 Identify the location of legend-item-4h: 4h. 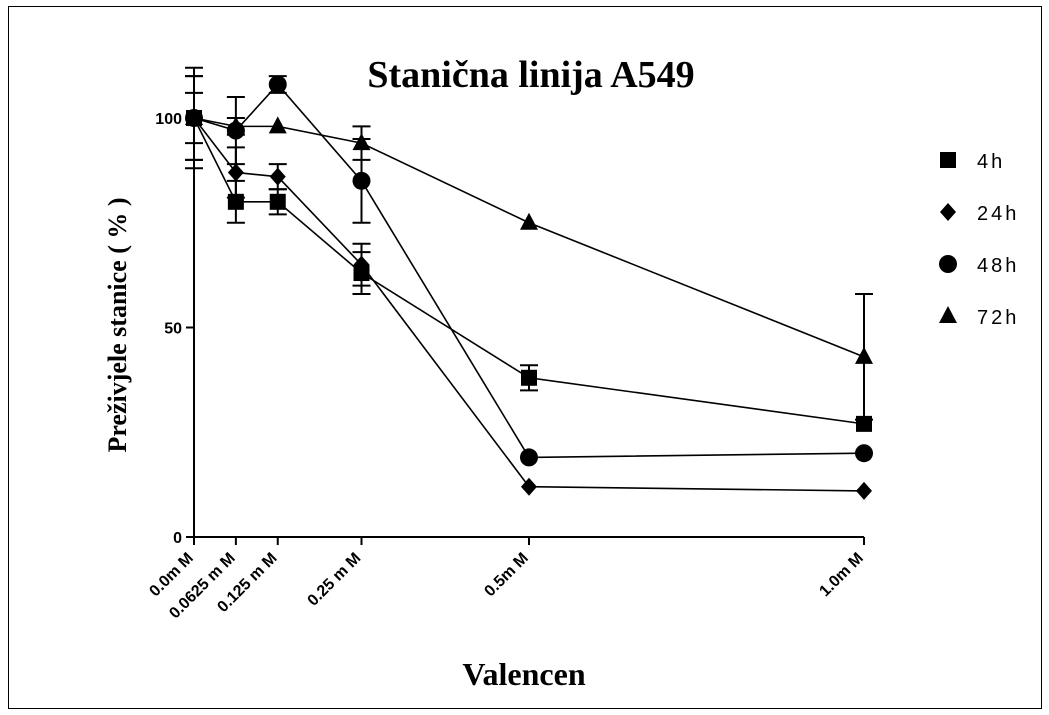
(972, 162).